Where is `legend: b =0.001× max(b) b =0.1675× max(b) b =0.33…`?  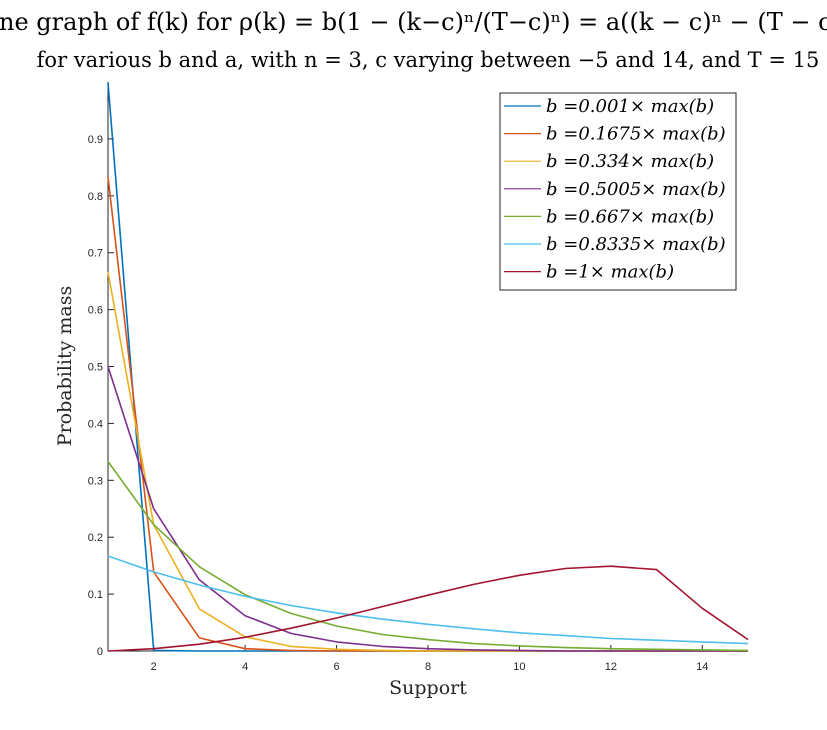
legend: b =0.001× max(b) b =0.1675× max(b) b =0.33… is located at coordinates (618, 191).